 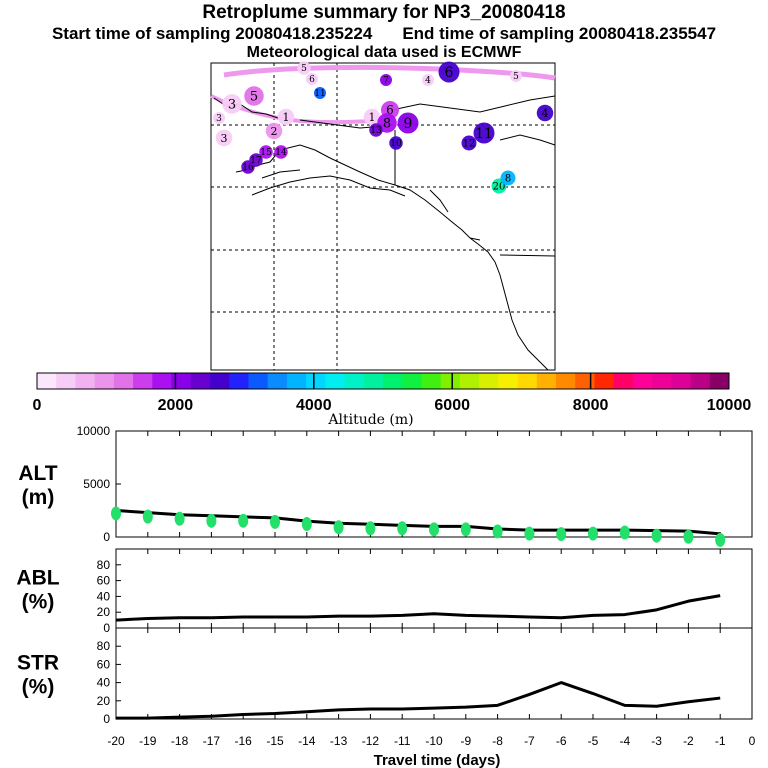 What do you see at coordinates (497, 741) in the screenshot?
I see `x-tick-label: -8` at bounding box center [497, 741].